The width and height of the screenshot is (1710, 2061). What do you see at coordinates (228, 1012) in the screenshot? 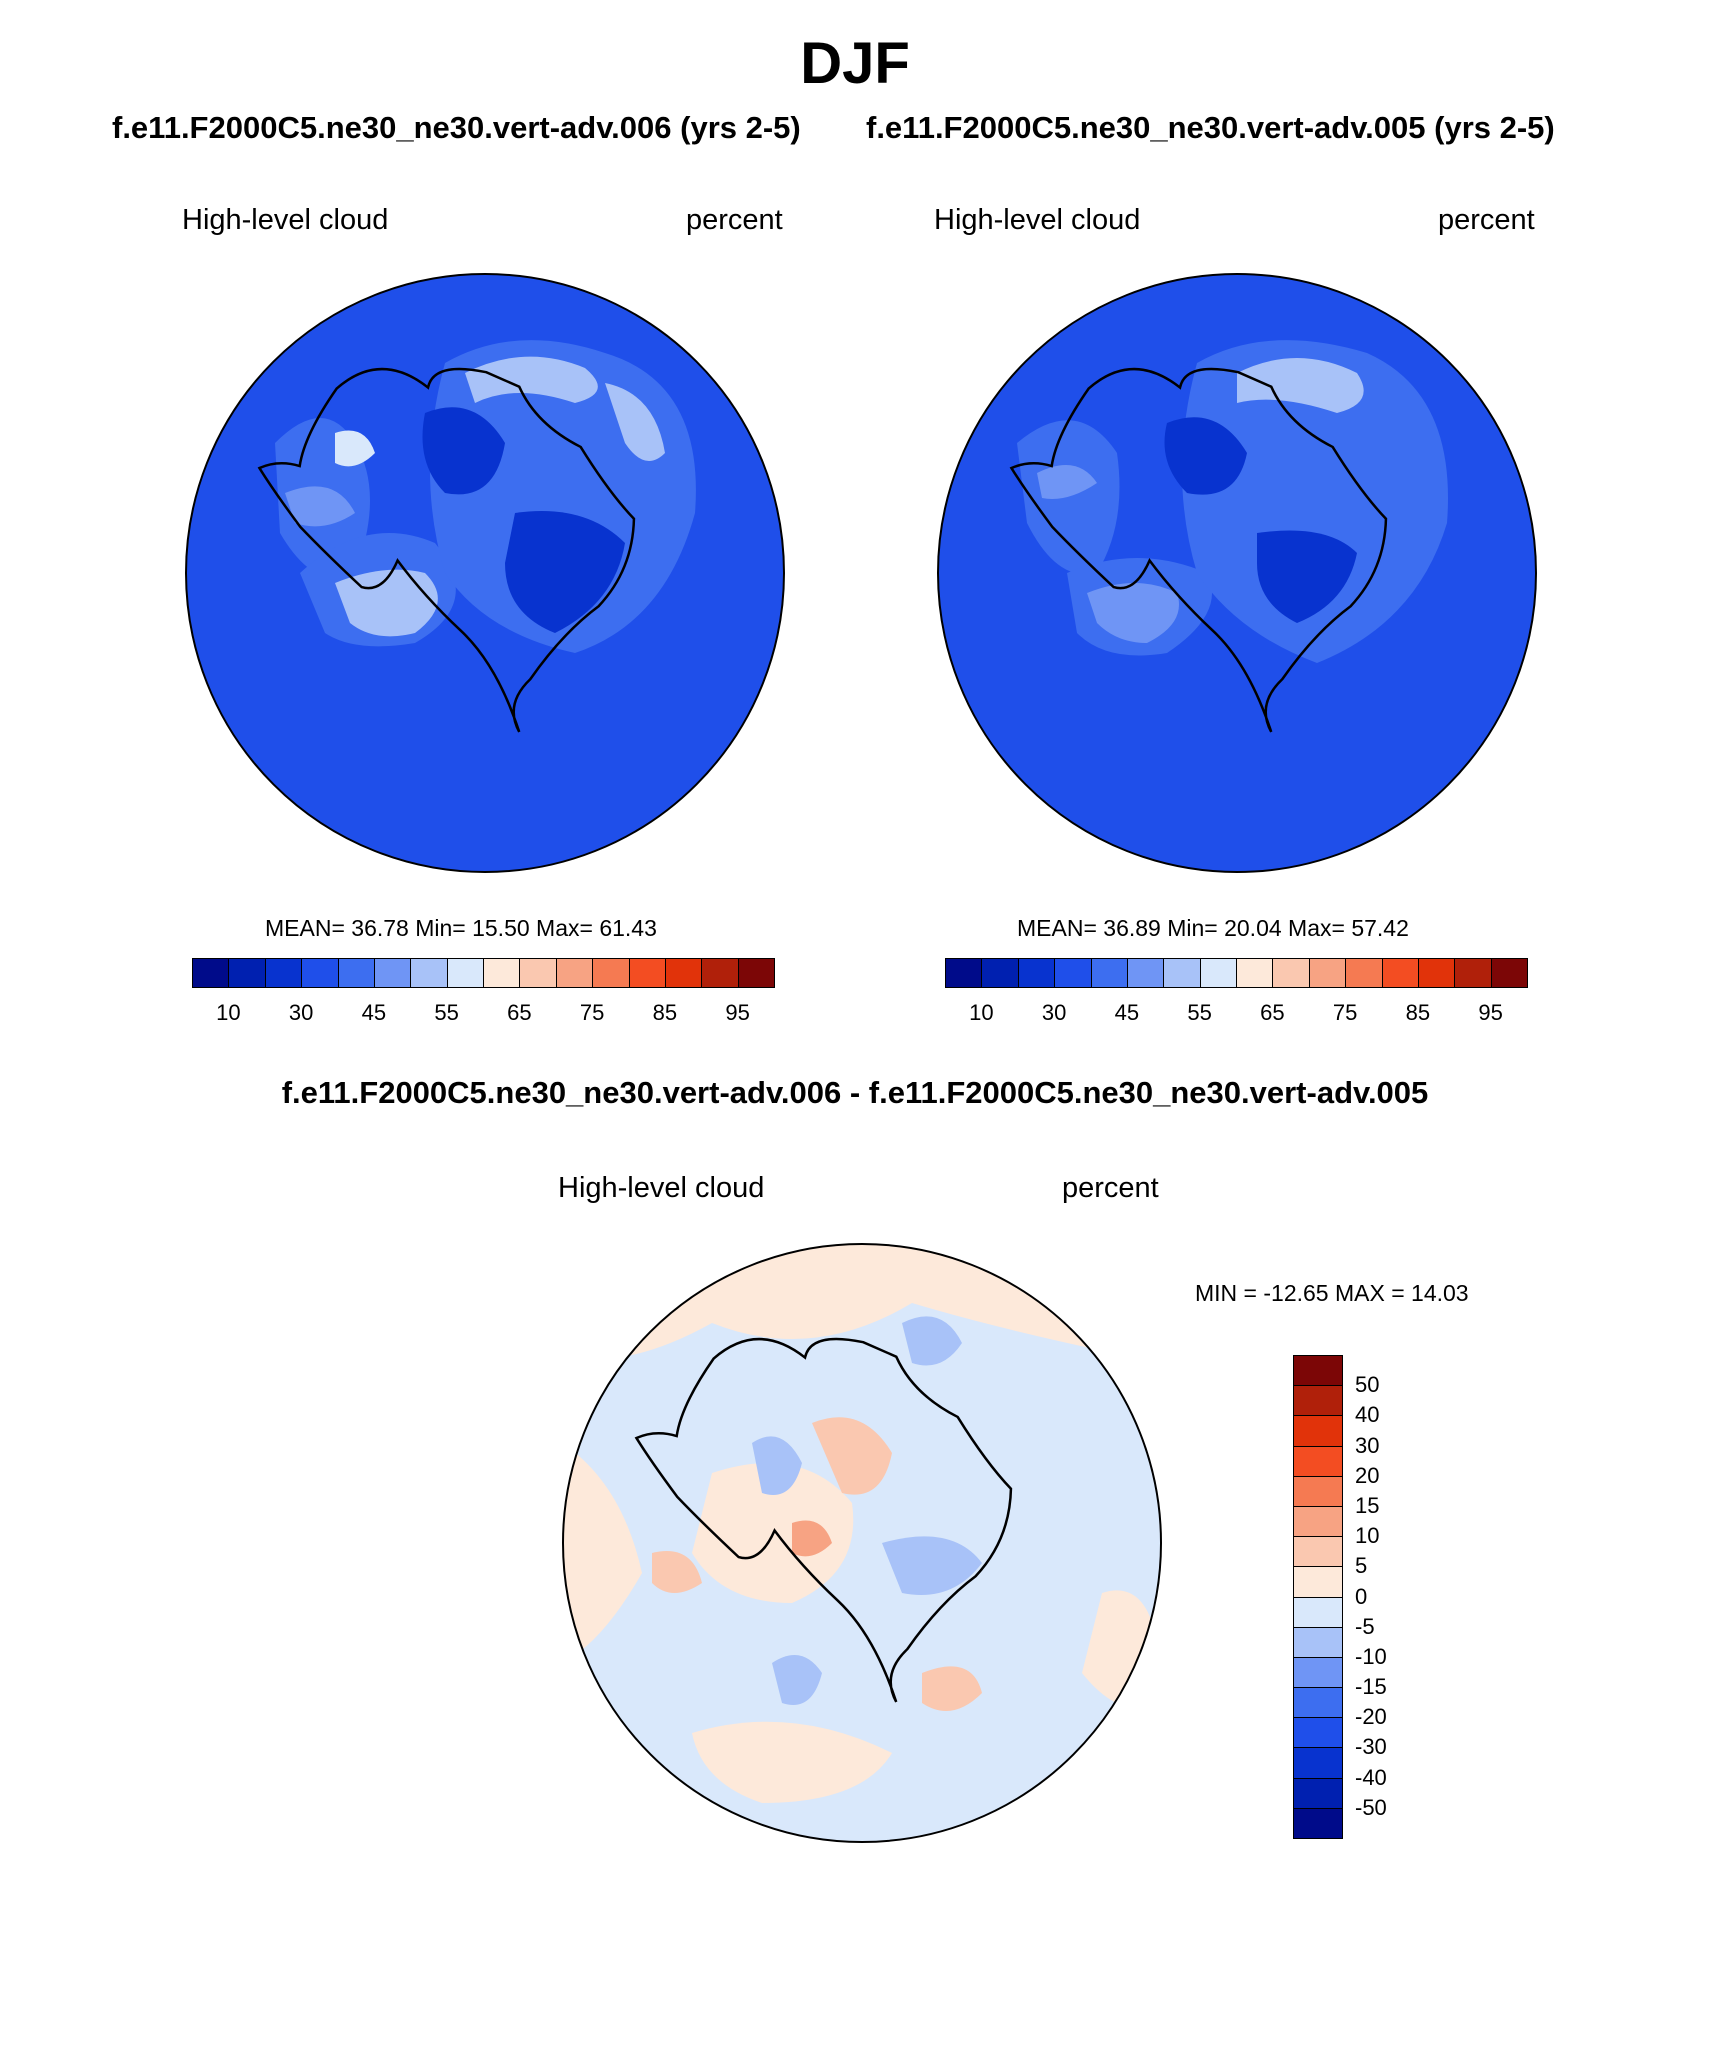
I see `panel1-colorbar-tick-label: 10` at bounding box center [228, 1012].